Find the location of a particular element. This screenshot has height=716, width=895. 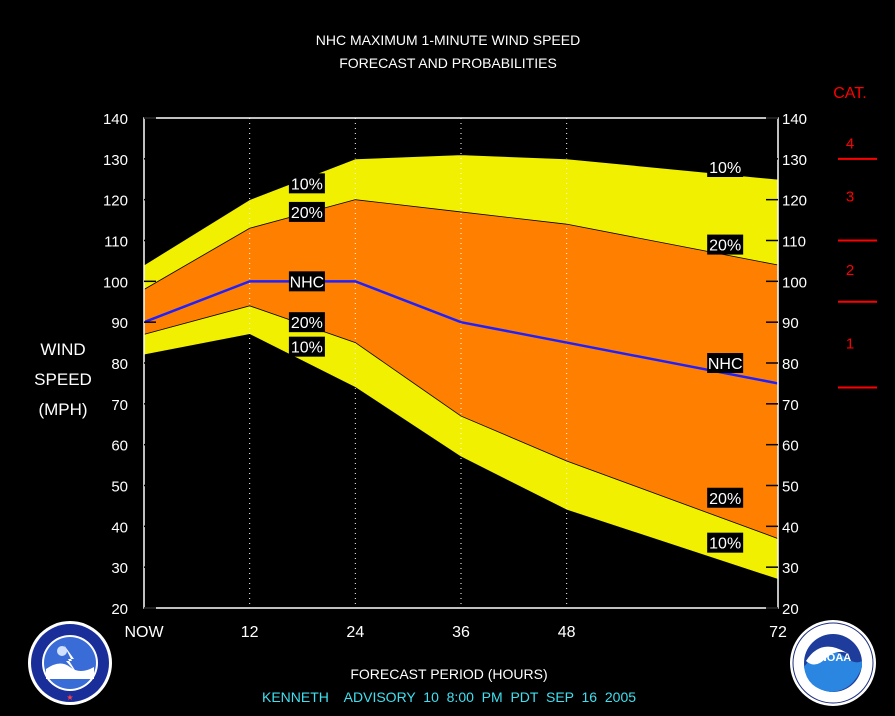

y-tick-label-right: 40 is located at coordinates (790, 527).